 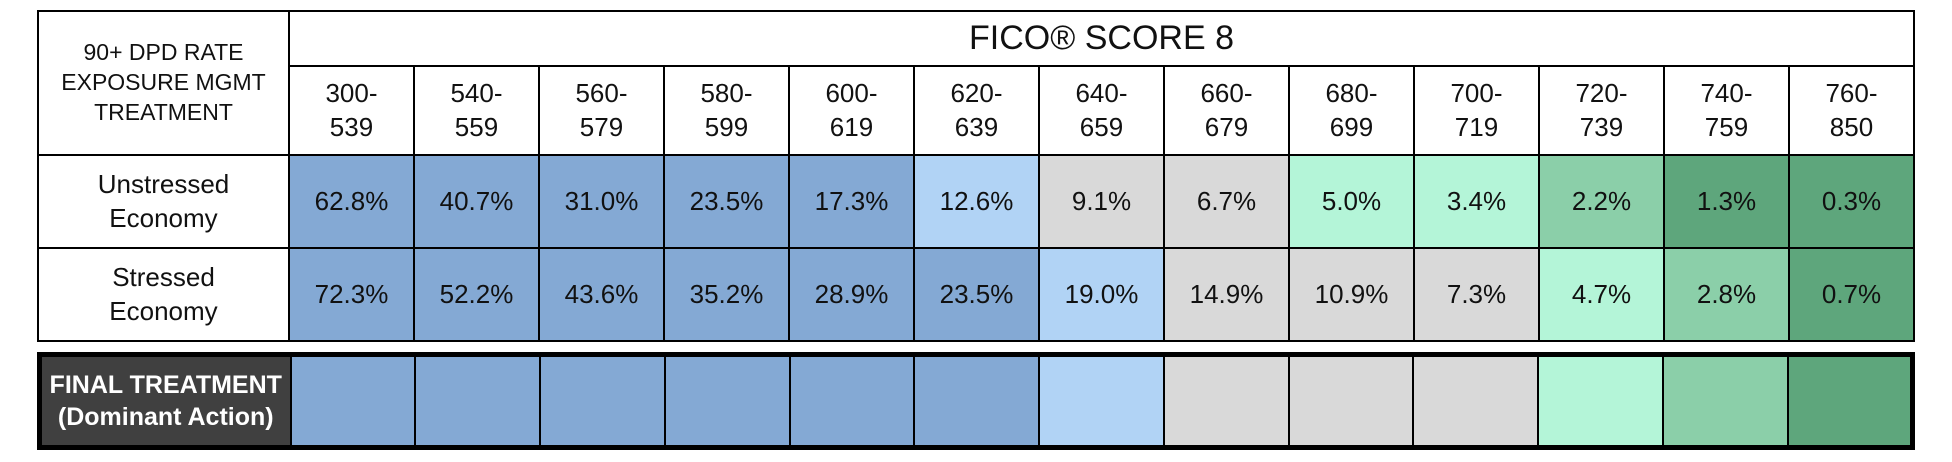 I want to click on range-label: 620-639, so click(x=976, y=109).